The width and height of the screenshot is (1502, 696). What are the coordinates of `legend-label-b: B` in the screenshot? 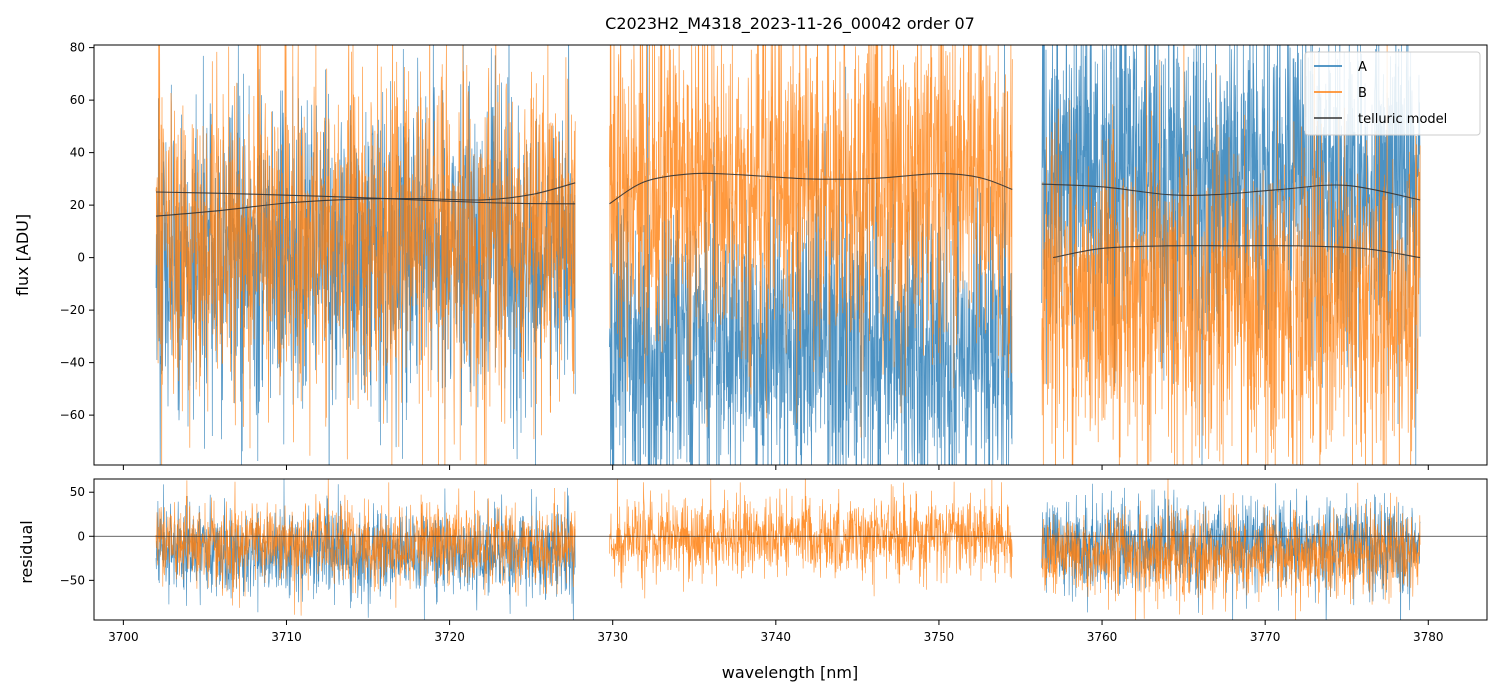 It's located at (1362, 93).